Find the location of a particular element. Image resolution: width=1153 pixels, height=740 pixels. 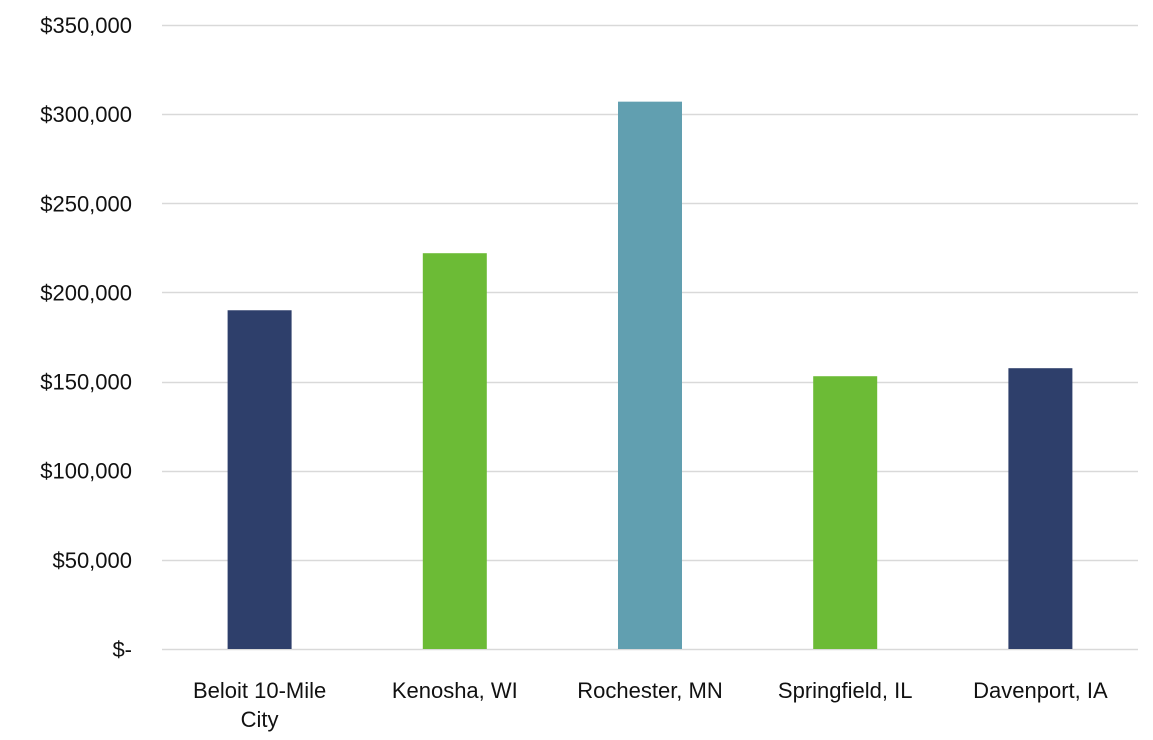

y-tick-label: $100,000 is located at coordinates (86, 471).